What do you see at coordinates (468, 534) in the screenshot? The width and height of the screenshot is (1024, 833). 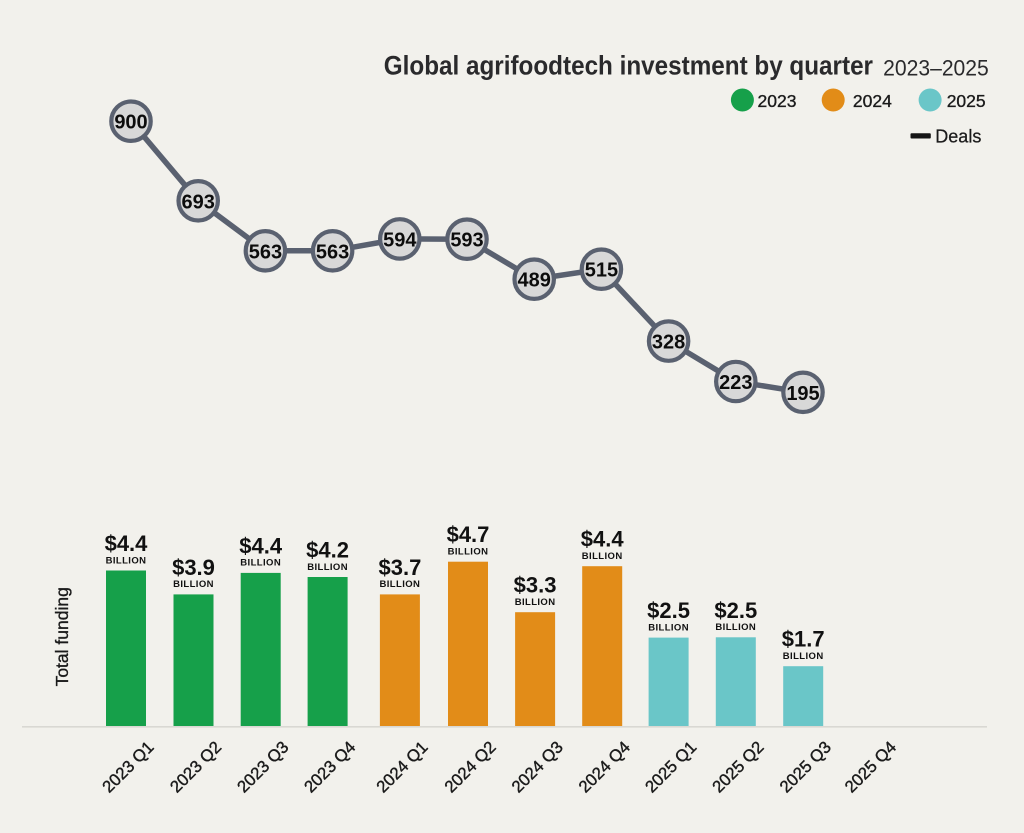 I see `svg-text: $4.7` at bounding box center [468, 534].